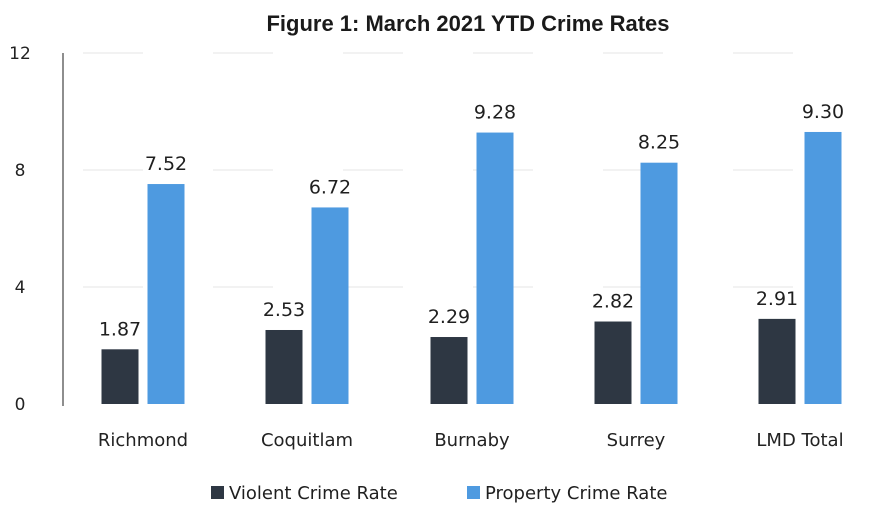 The height and width of the screenshot is (512, 872). I want to click on bar-value-label: 2.53, so click(284, 310).